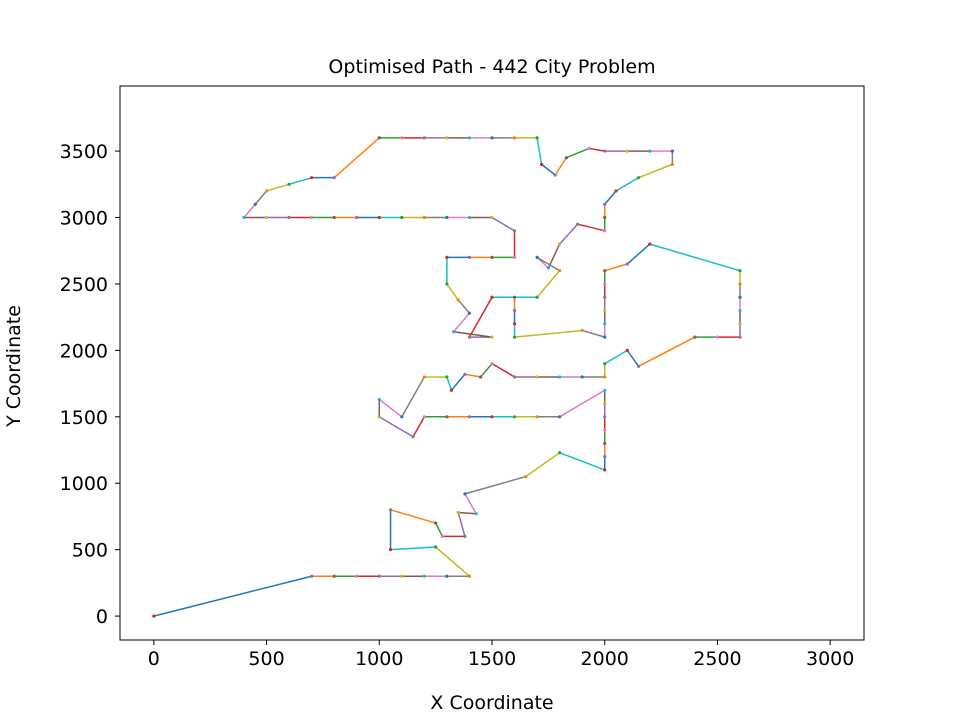 Image resolution: width=960 pixels, height=720 pixels. I want to click on y-axis-ticks: 0 500 1000 1500 2000 2500 3000 3500, so click(90, 384).